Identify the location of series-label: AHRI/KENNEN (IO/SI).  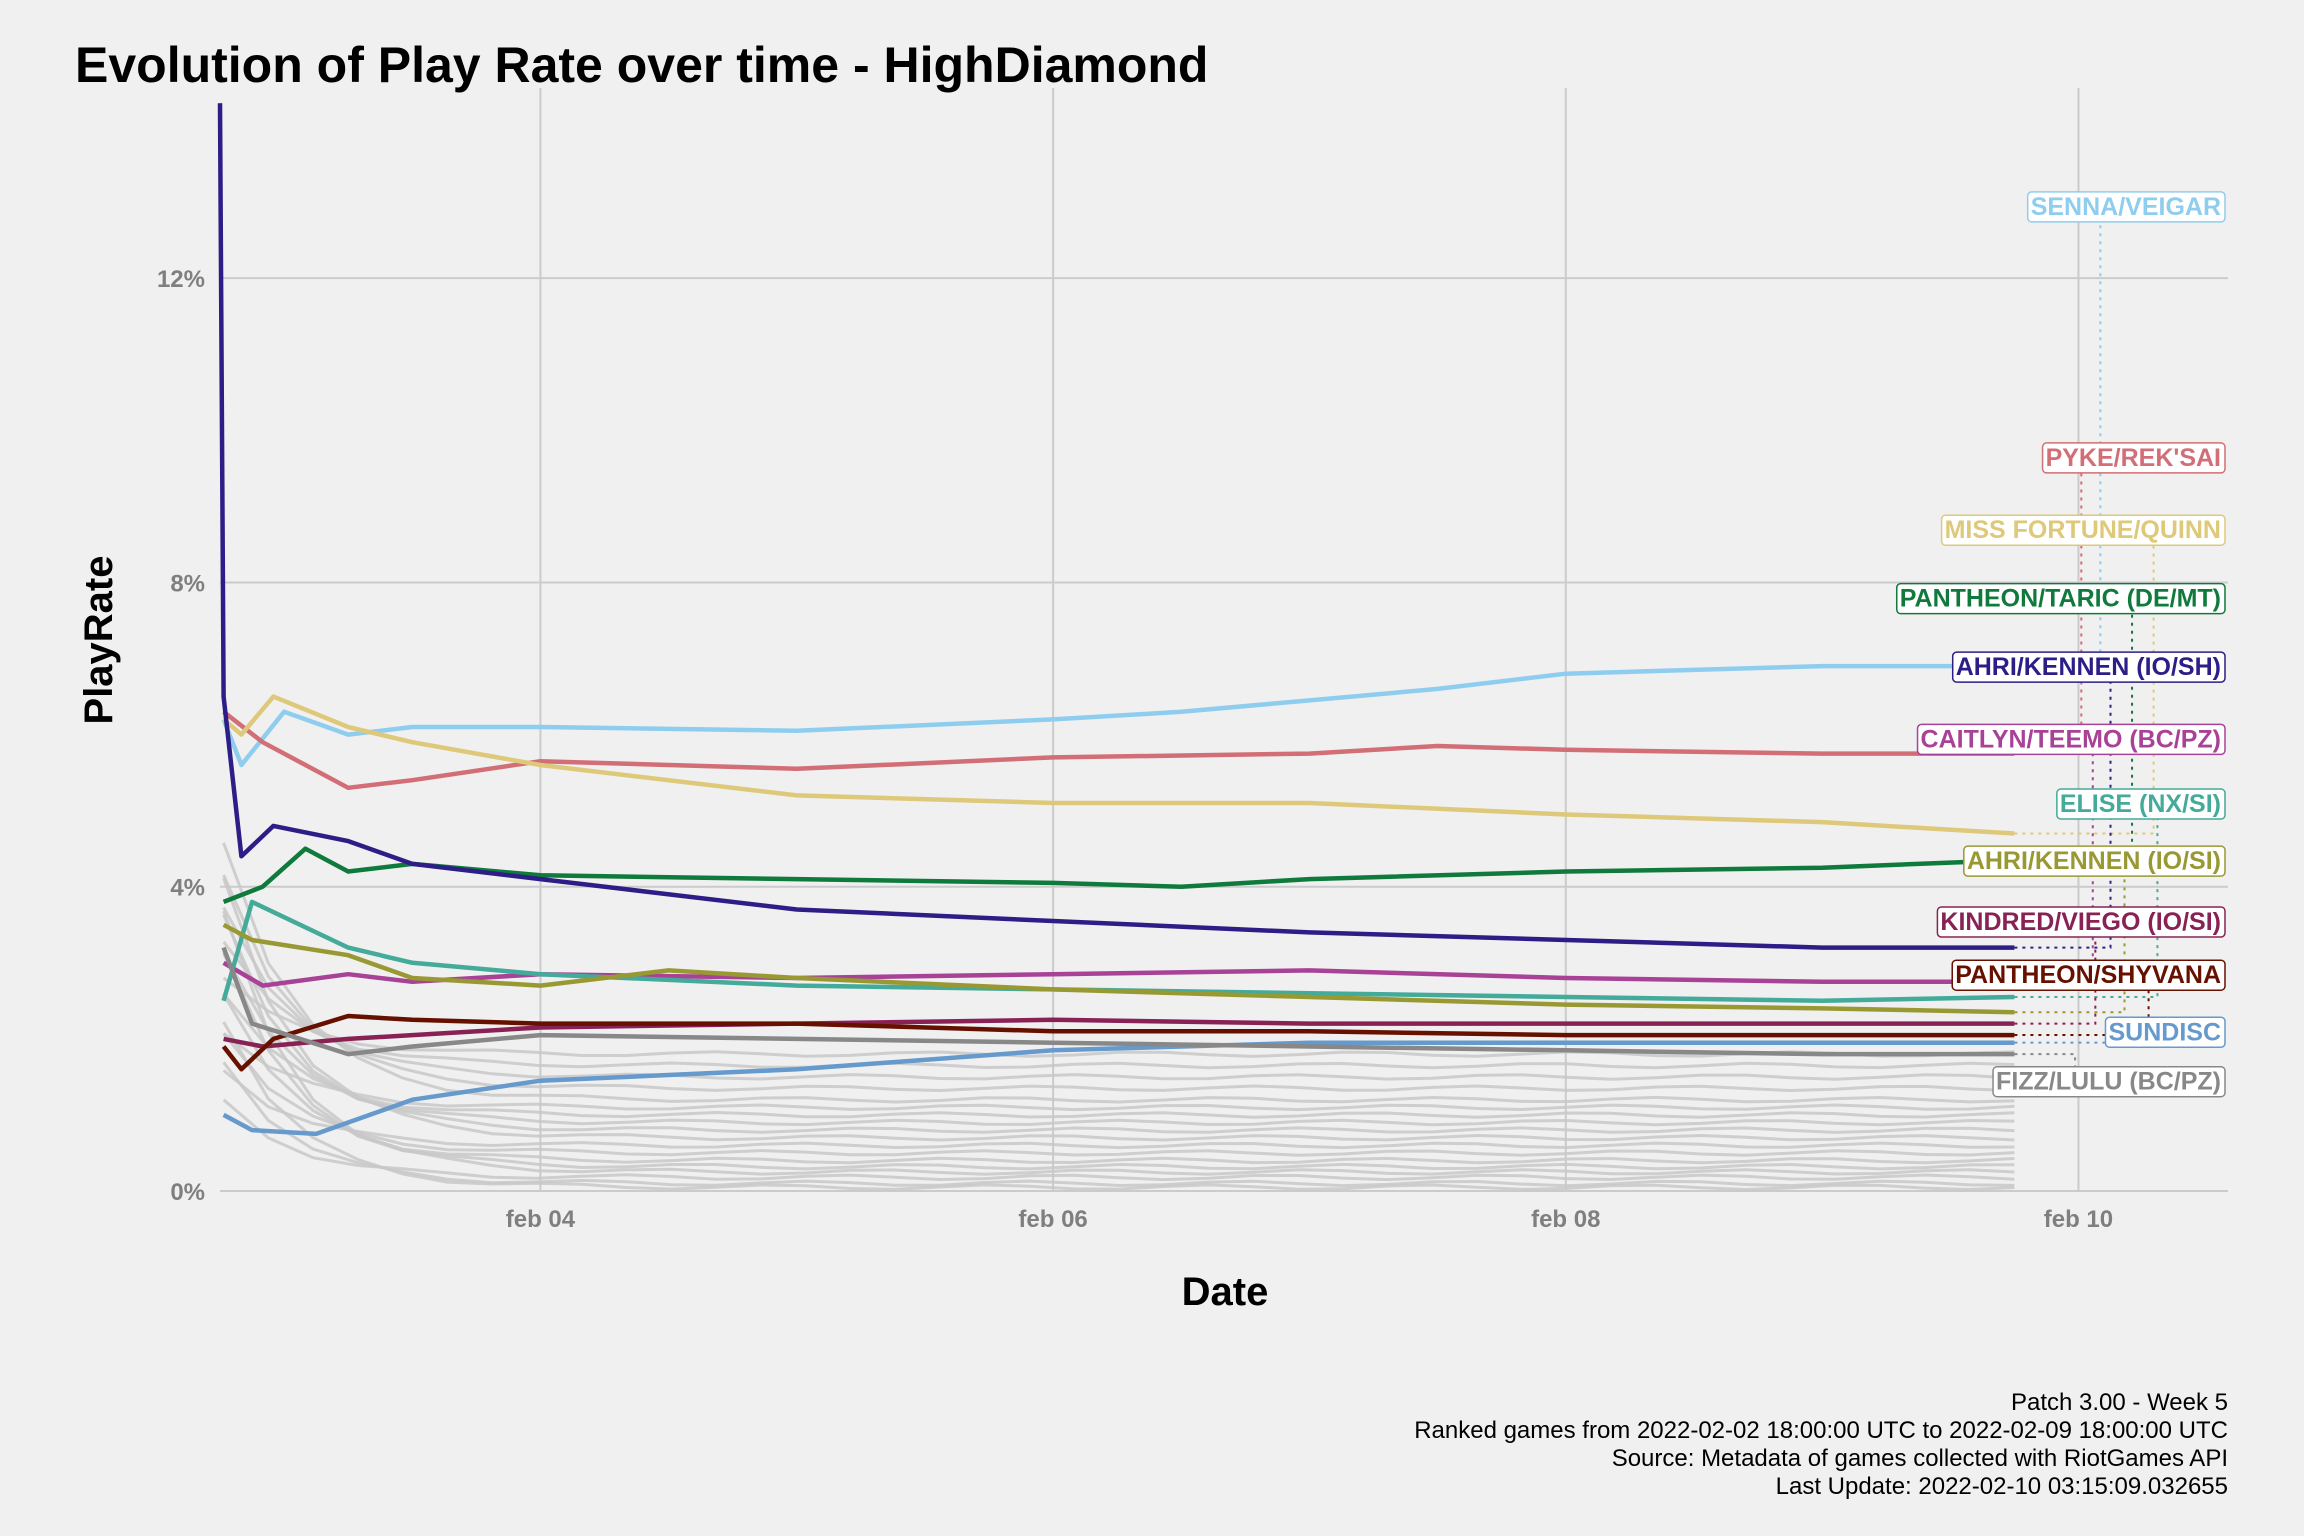
(2094, 861).